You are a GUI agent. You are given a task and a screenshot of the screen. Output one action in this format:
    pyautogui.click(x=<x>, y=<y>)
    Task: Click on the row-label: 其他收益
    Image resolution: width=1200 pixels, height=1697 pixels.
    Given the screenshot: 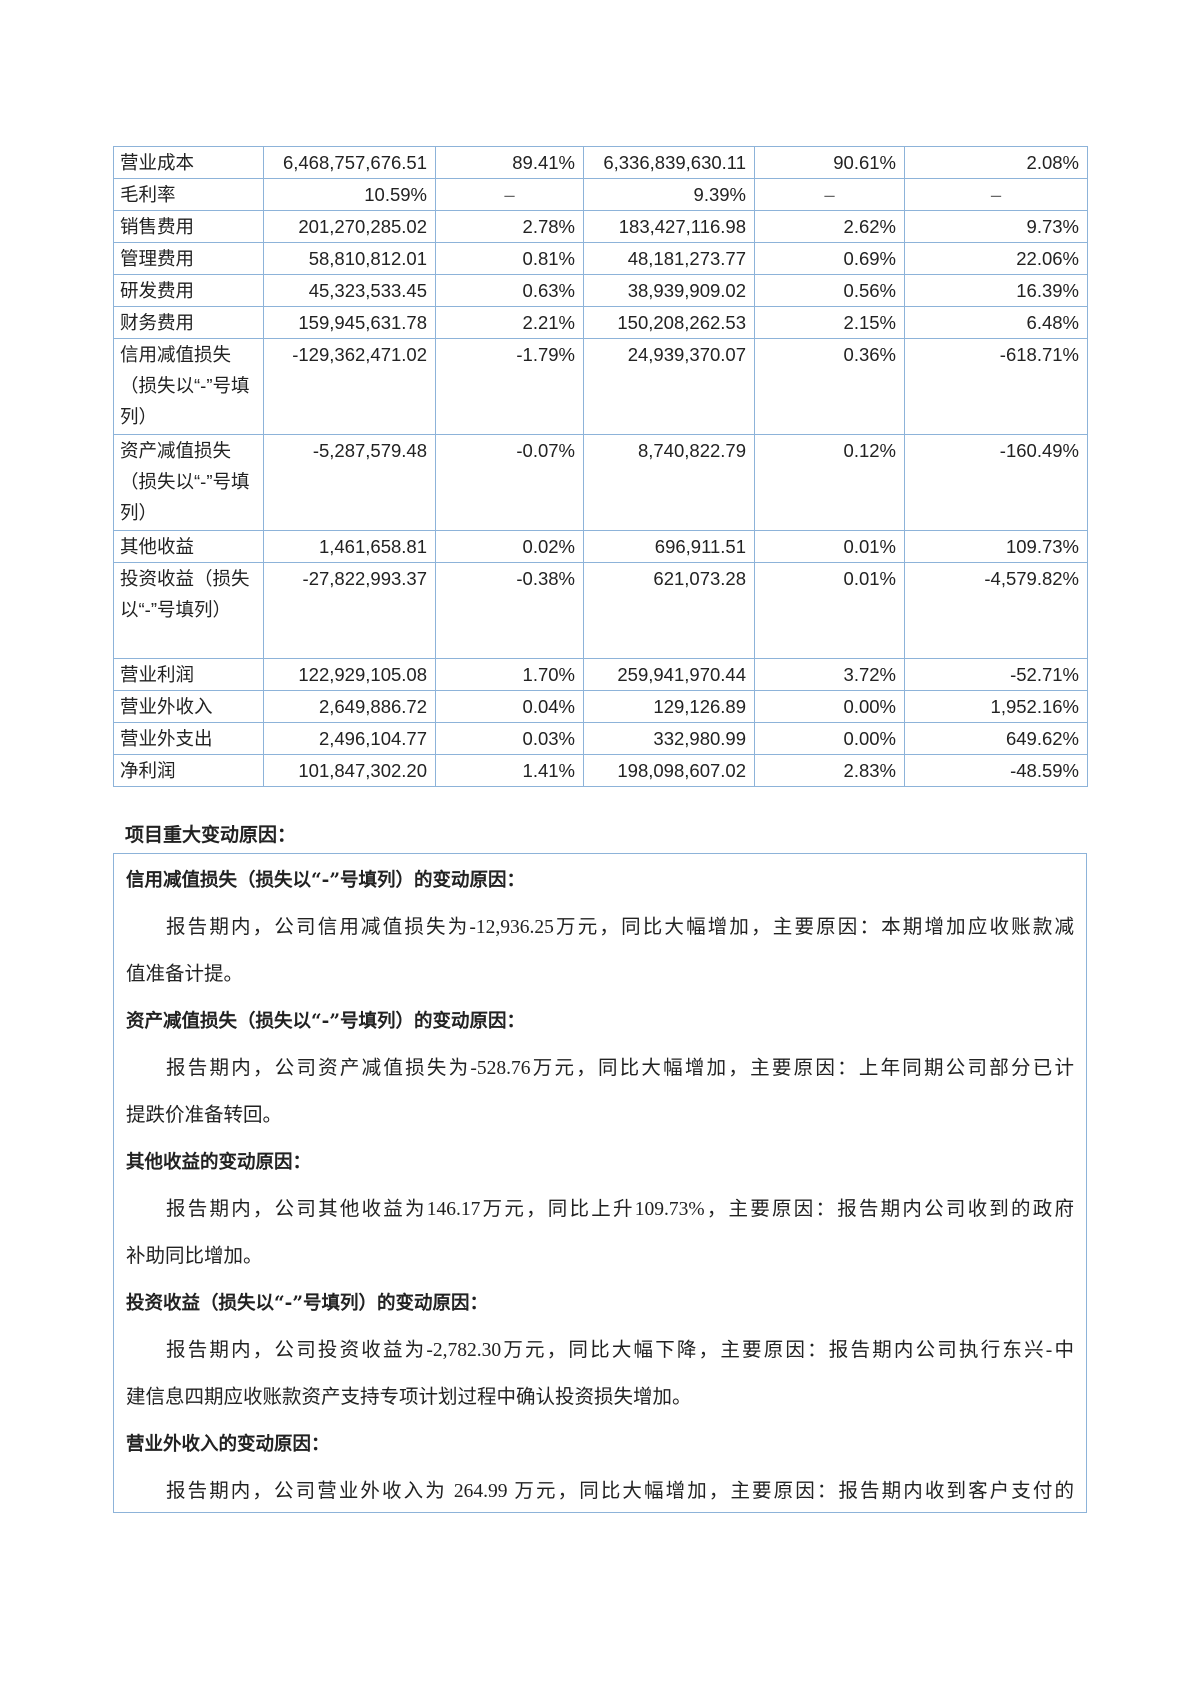 What is the action you would take?
    pyautogui.click(x=188, y=546)
    